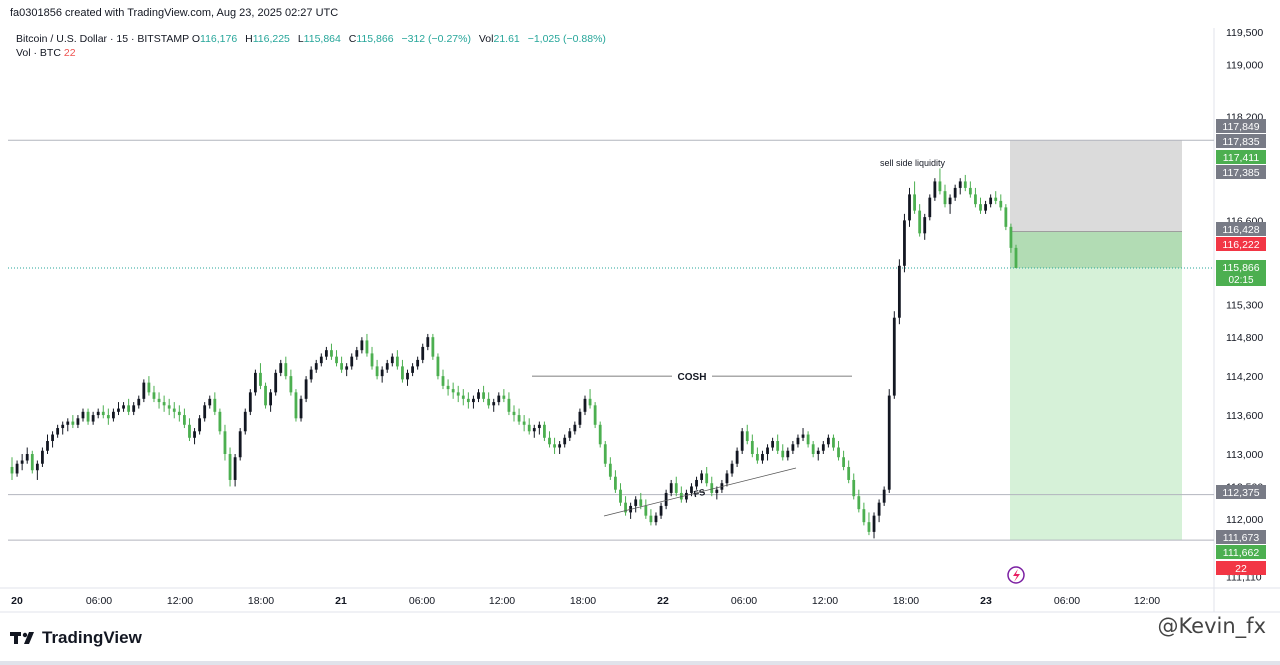  Describe the element at coordinates (219, 39) in the screenshot. I see `open-value: 116,176` at that location.